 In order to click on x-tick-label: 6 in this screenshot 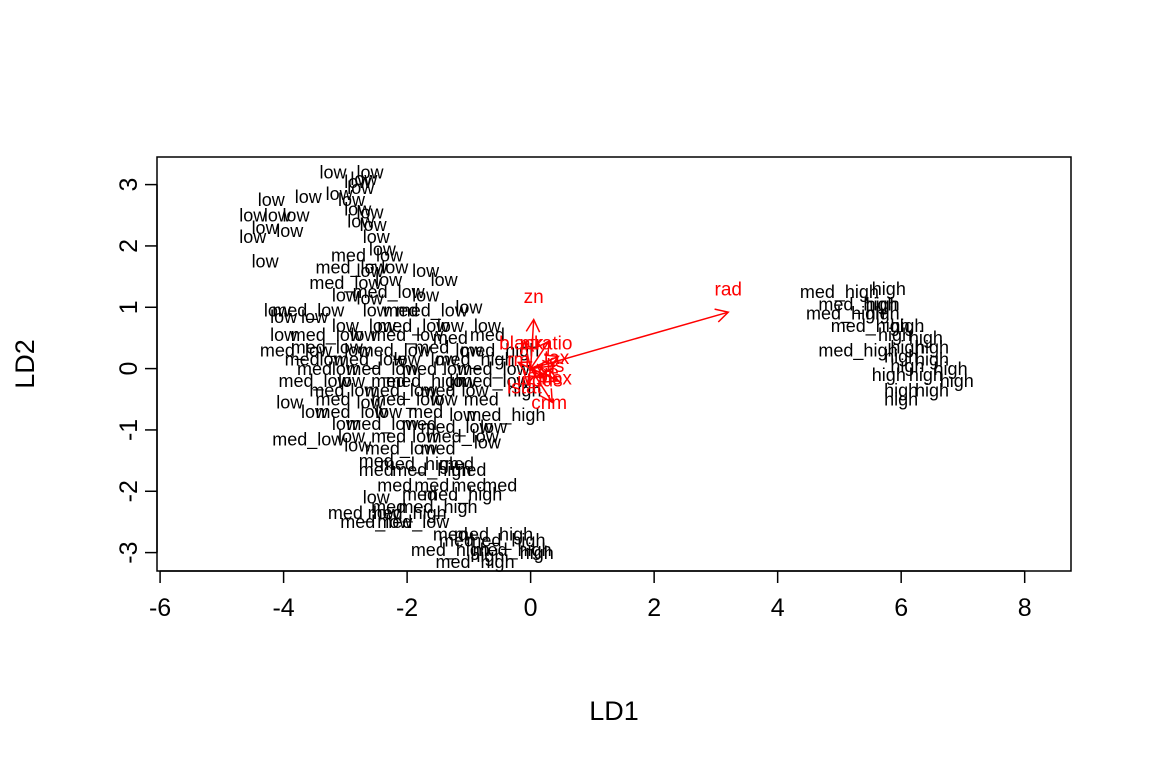, I will do `click(901, 608)`.